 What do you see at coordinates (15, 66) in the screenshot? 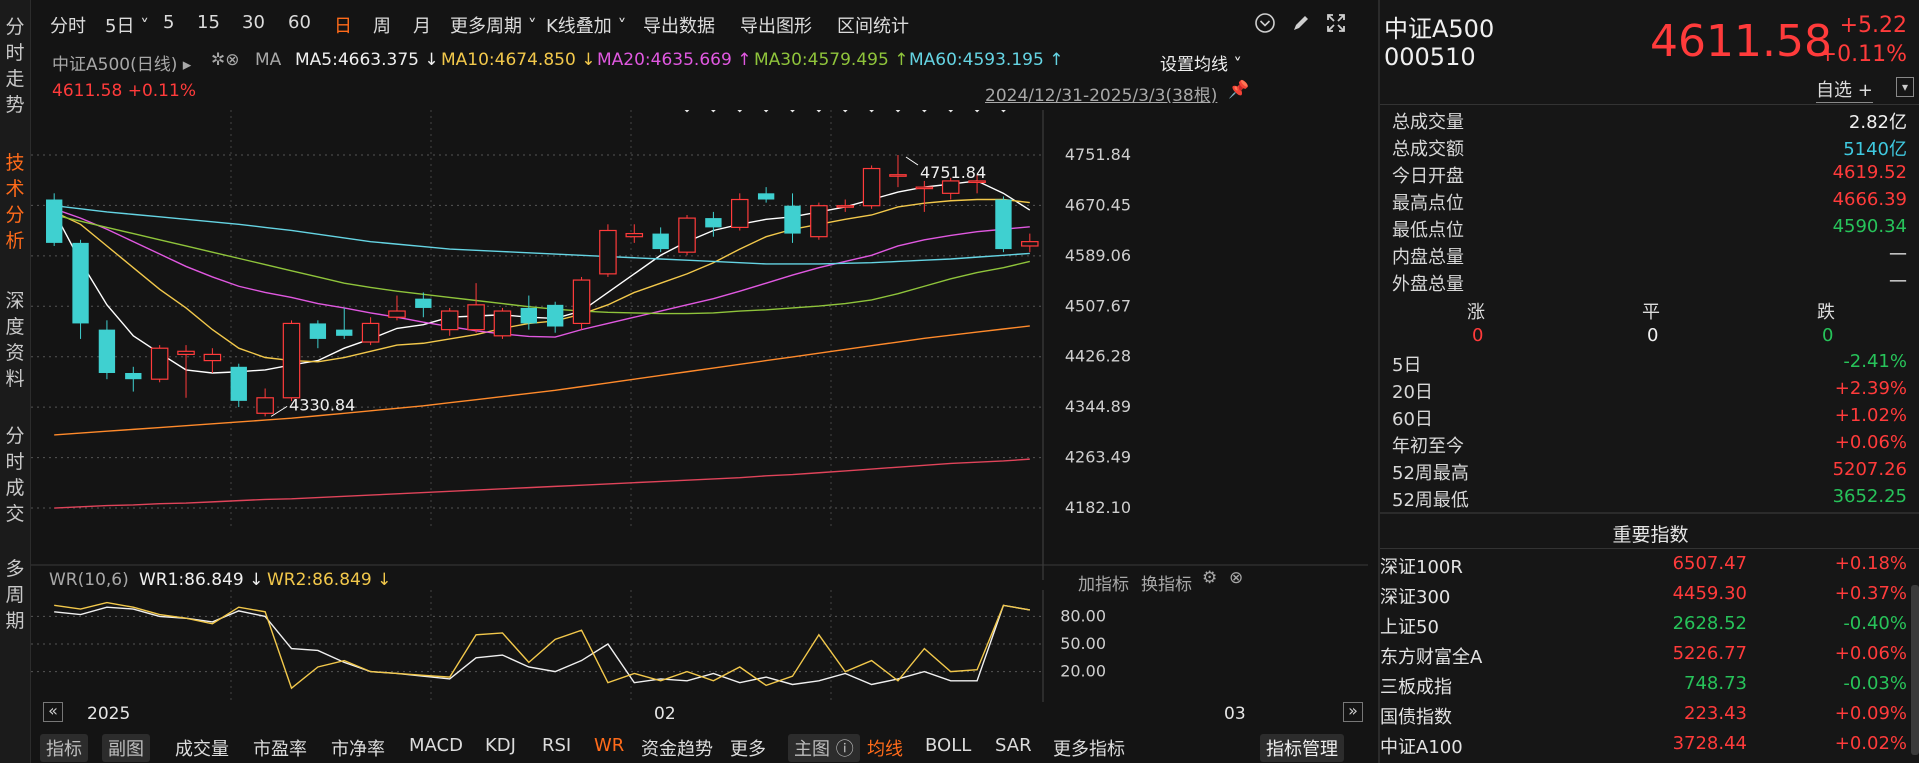
I see `tab-intraday: 分时走势` at bounding box center [15, 66].